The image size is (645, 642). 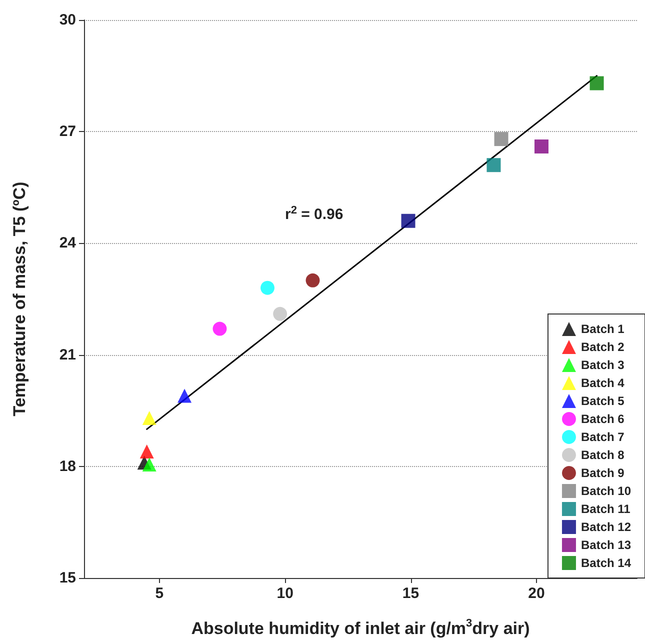 What do you see at coordinates (67, 578) in the screenshot?
I see `y-tick-label: 15` at bounding box center [67, 578].